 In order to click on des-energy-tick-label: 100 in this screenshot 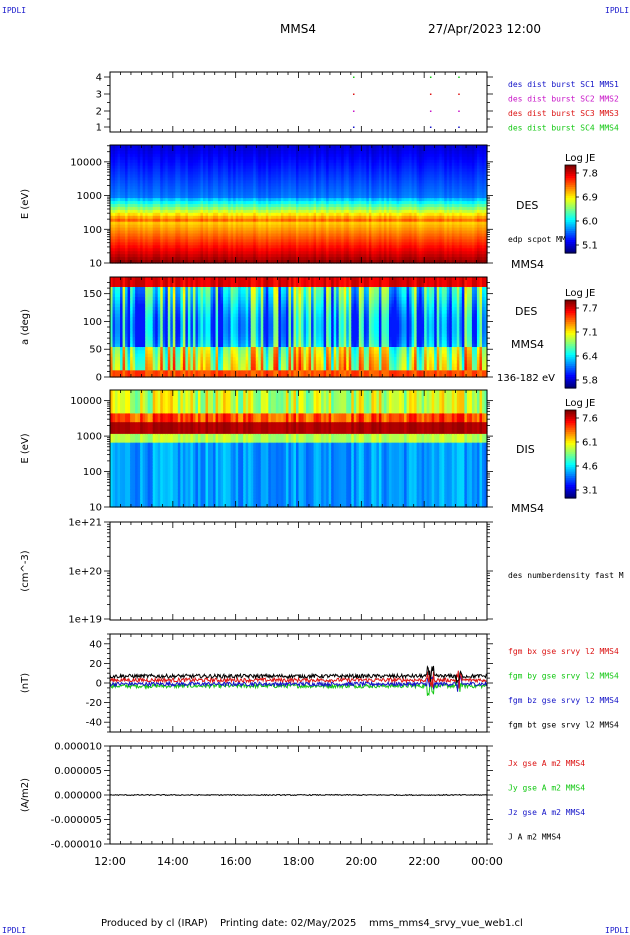, I will do `click(92, 230)`.